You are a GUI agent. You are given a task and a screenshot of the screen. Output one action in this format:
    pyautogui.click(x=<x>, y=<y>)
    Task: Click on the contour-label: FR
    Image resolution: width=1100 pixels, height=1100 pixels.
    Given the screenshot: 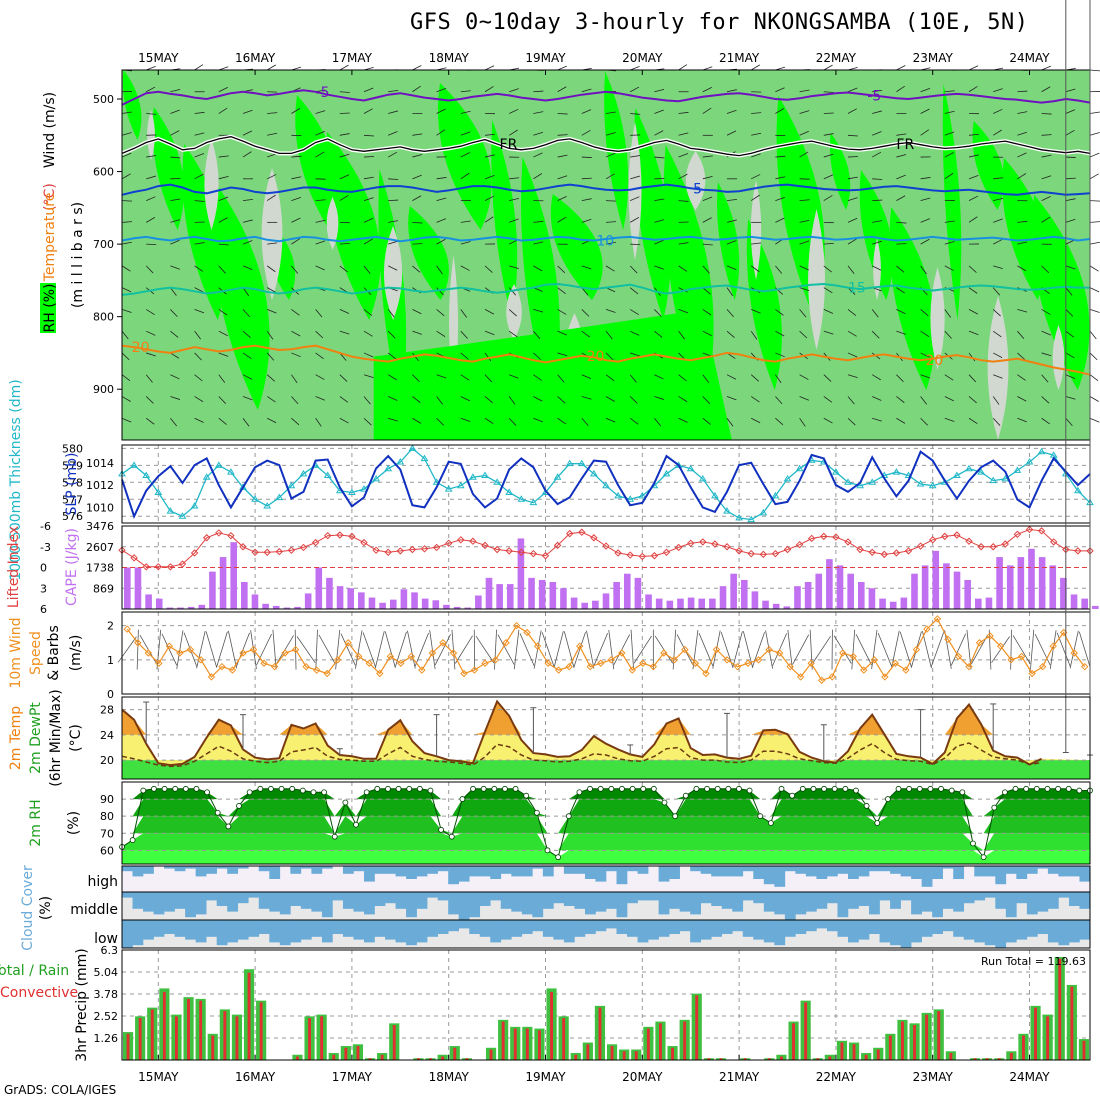 What is the action you would take?
    pyautogui.click(x=905, y=145)
    